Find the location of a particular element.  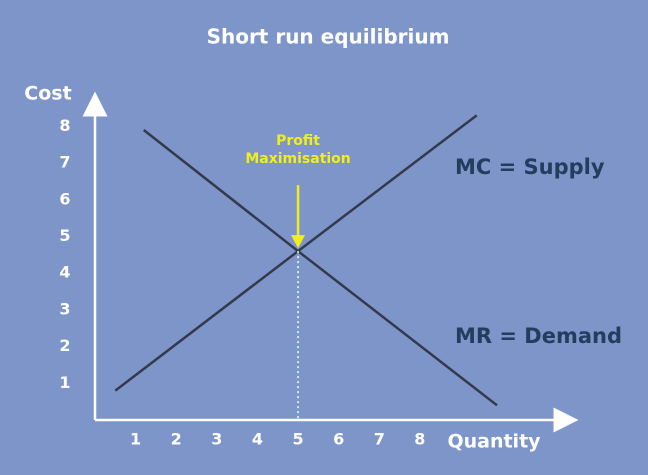

x-tick-label: 7 is located at coordinates (379, 439).